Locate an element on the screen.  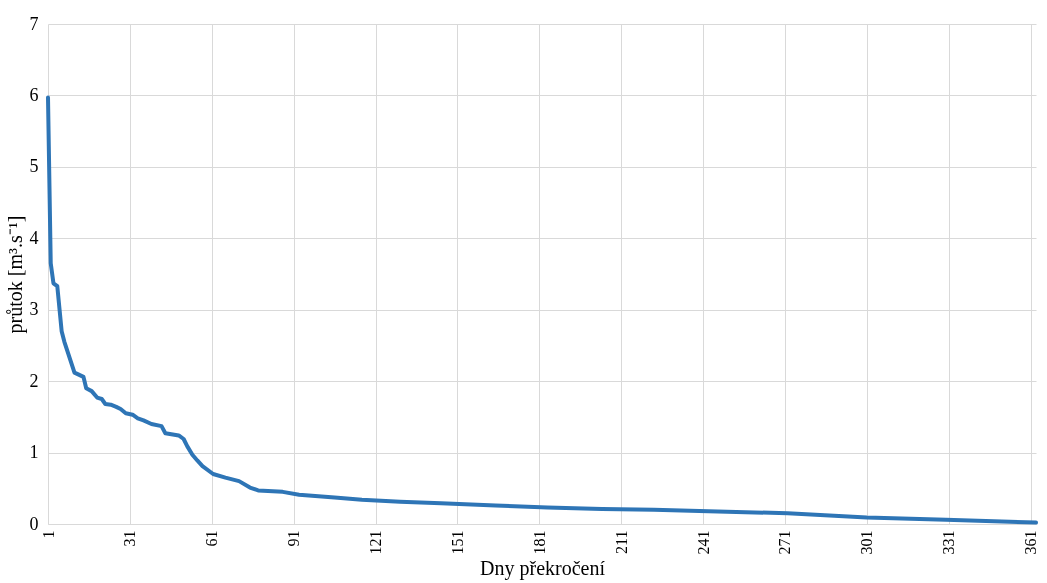
x-tick-label: 241 is located at coordinates (703, 542).